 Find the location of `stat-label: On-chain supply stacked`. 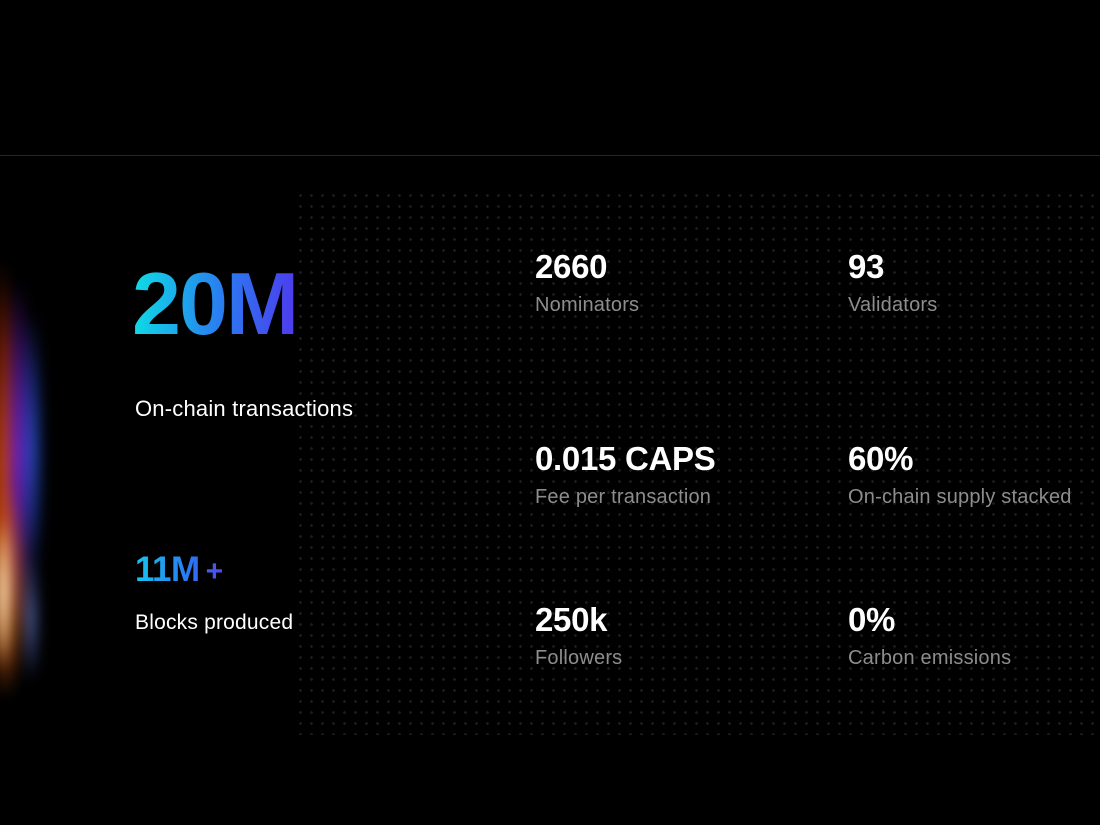

stat-label: On-chain supply stacked is located at coordinates (960, 497).